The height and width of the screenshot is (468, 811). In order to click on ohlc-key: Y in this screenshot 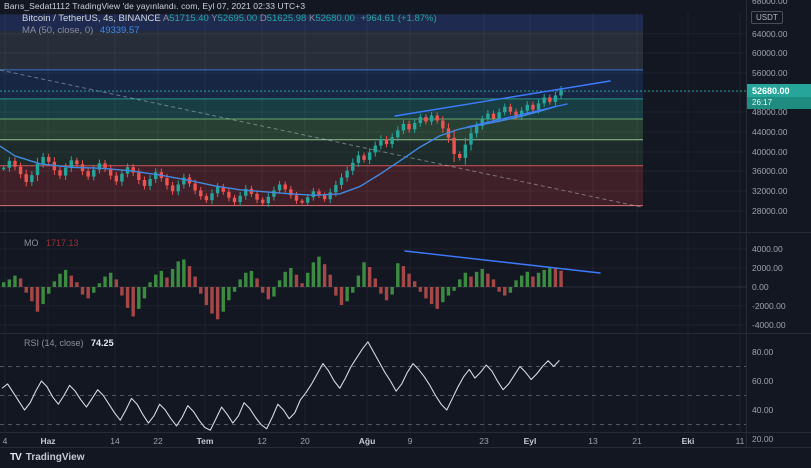, I will do `click(213, 18)`.